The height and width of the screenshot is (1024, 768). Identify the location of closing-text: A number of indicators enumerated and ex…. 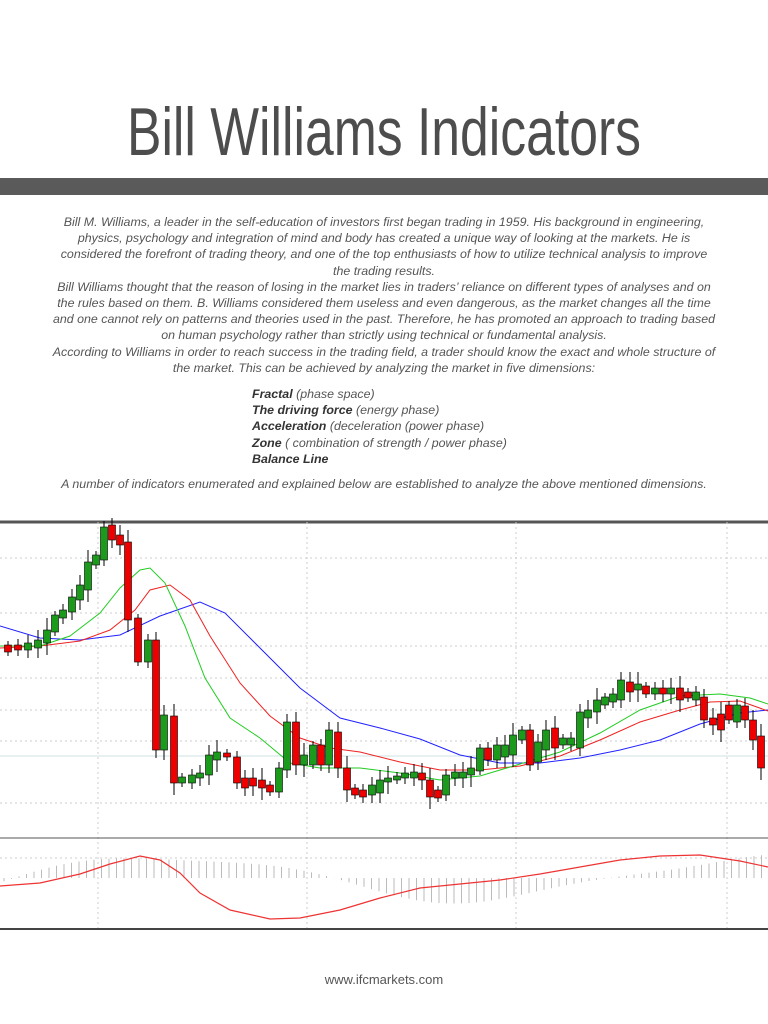
(384, 484).